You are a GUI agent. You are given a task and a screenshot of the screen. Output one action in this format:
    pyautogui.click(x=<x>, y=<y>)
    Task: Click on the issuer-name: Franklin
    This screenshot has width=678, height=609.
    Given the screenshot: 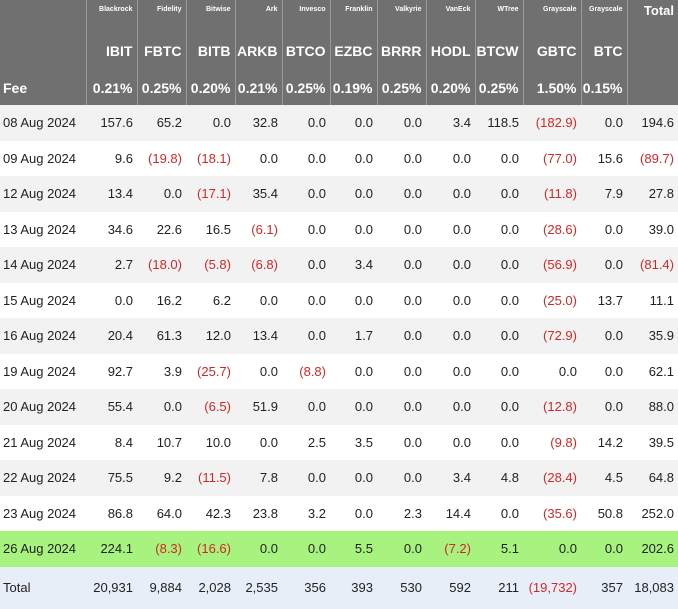 What is the action you would take?
    pyautogui.click(x=354, y=16)
    